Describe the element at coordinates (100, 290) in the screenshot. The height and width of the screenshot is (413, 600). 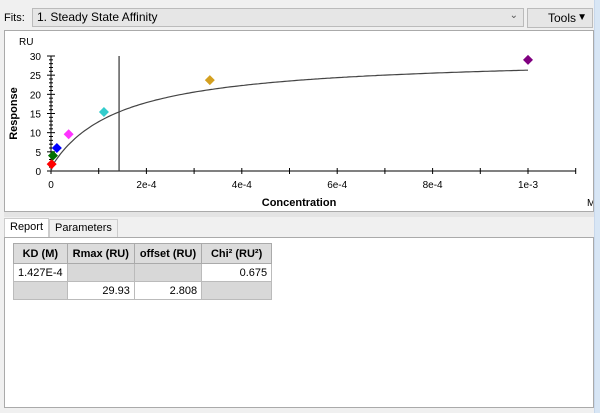
I see `cell: 29.93` at that location.